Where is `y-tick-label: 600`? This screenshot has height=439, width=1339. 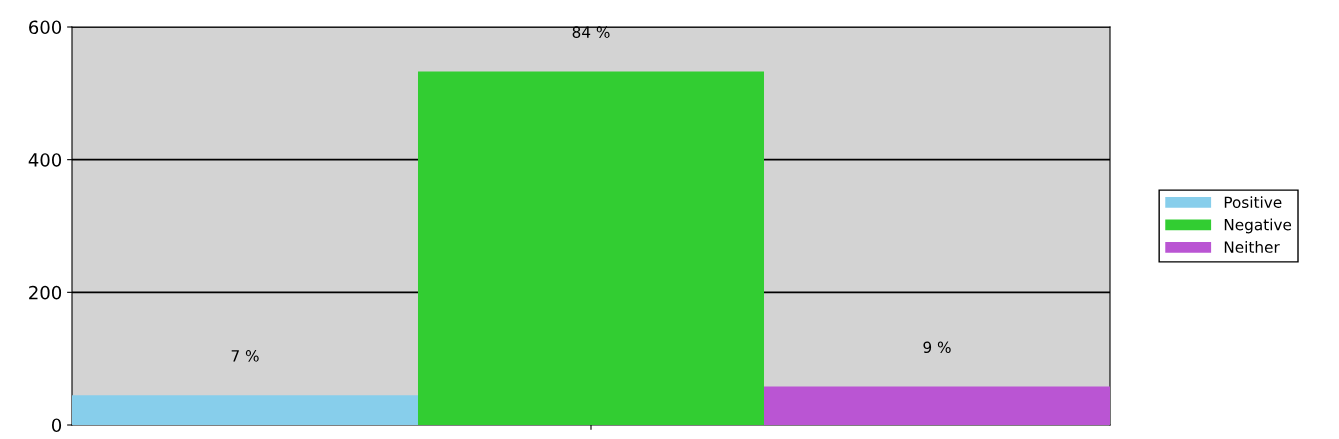
y-tick-label: 600 is located at coordinates (45, 27).